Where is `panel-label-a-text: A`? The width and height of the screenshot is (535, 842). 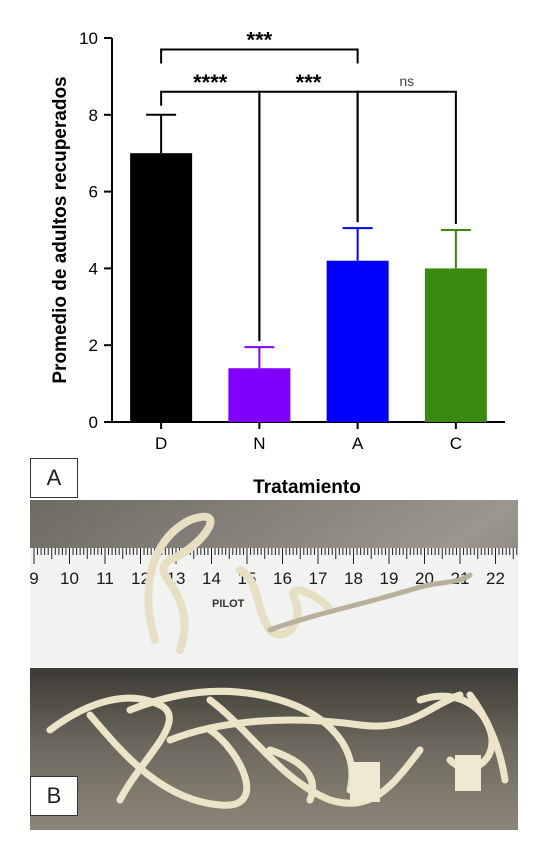 panel-label-a-text: A is located at coordinates (54, 477).